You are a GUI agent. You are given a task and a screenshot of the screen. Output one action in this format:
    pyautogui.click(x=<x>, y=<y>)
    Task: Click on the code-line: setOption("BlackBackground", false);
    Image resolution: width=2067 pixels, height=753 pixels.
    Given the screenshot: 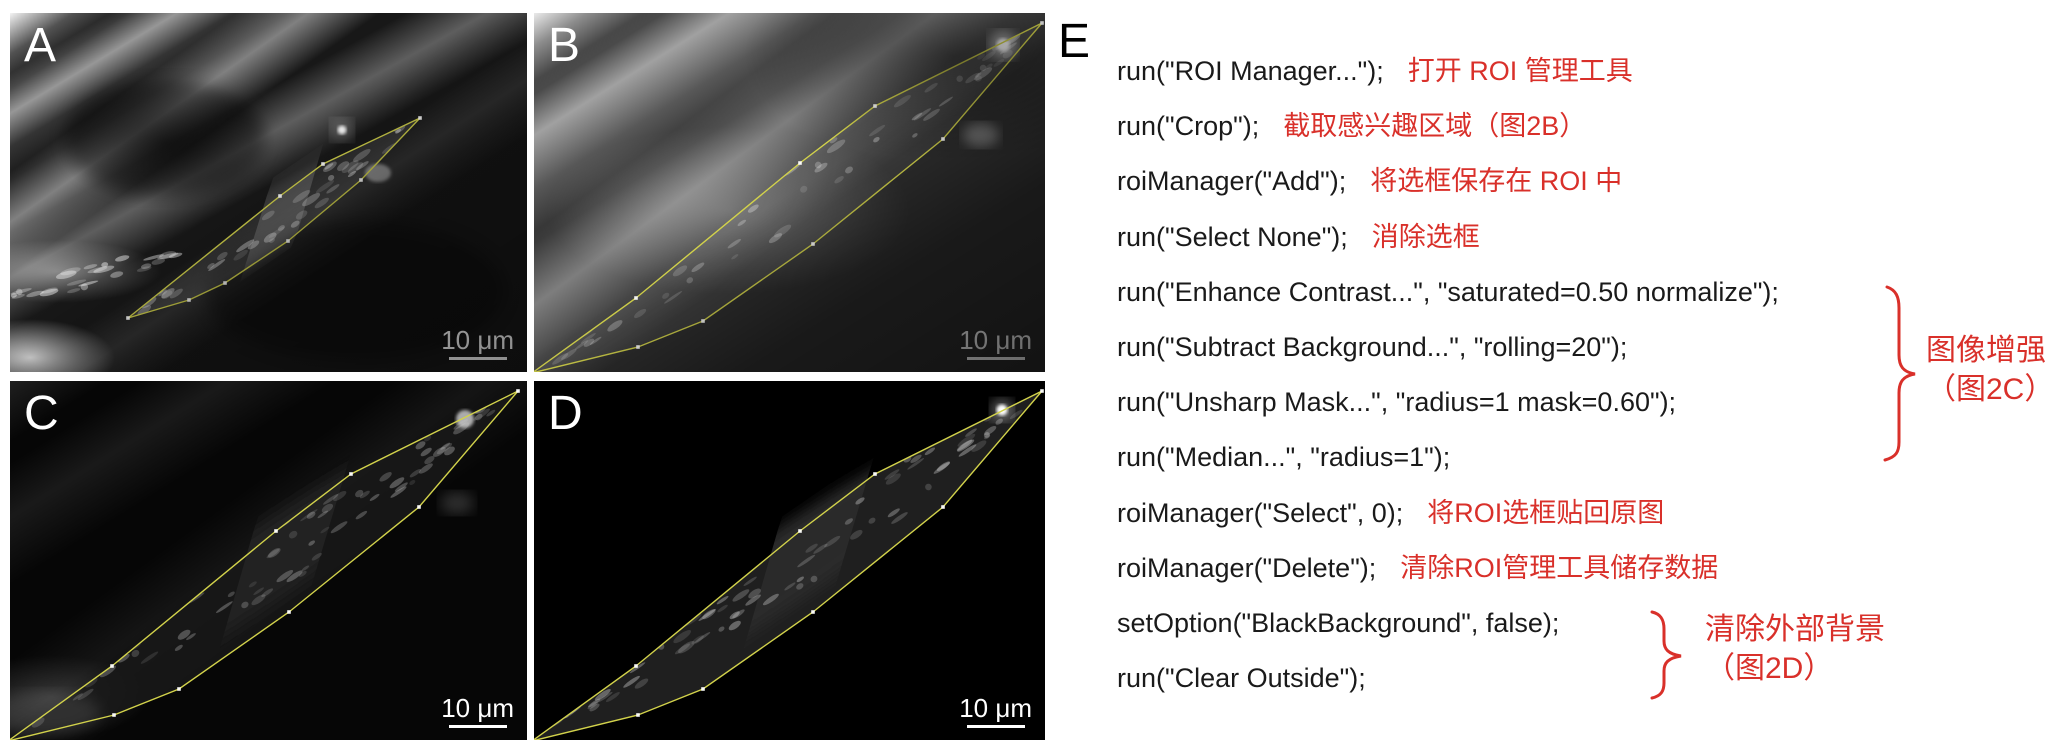 What is the action you would take?
    pyautogui.click(x=1460, y=623)
    